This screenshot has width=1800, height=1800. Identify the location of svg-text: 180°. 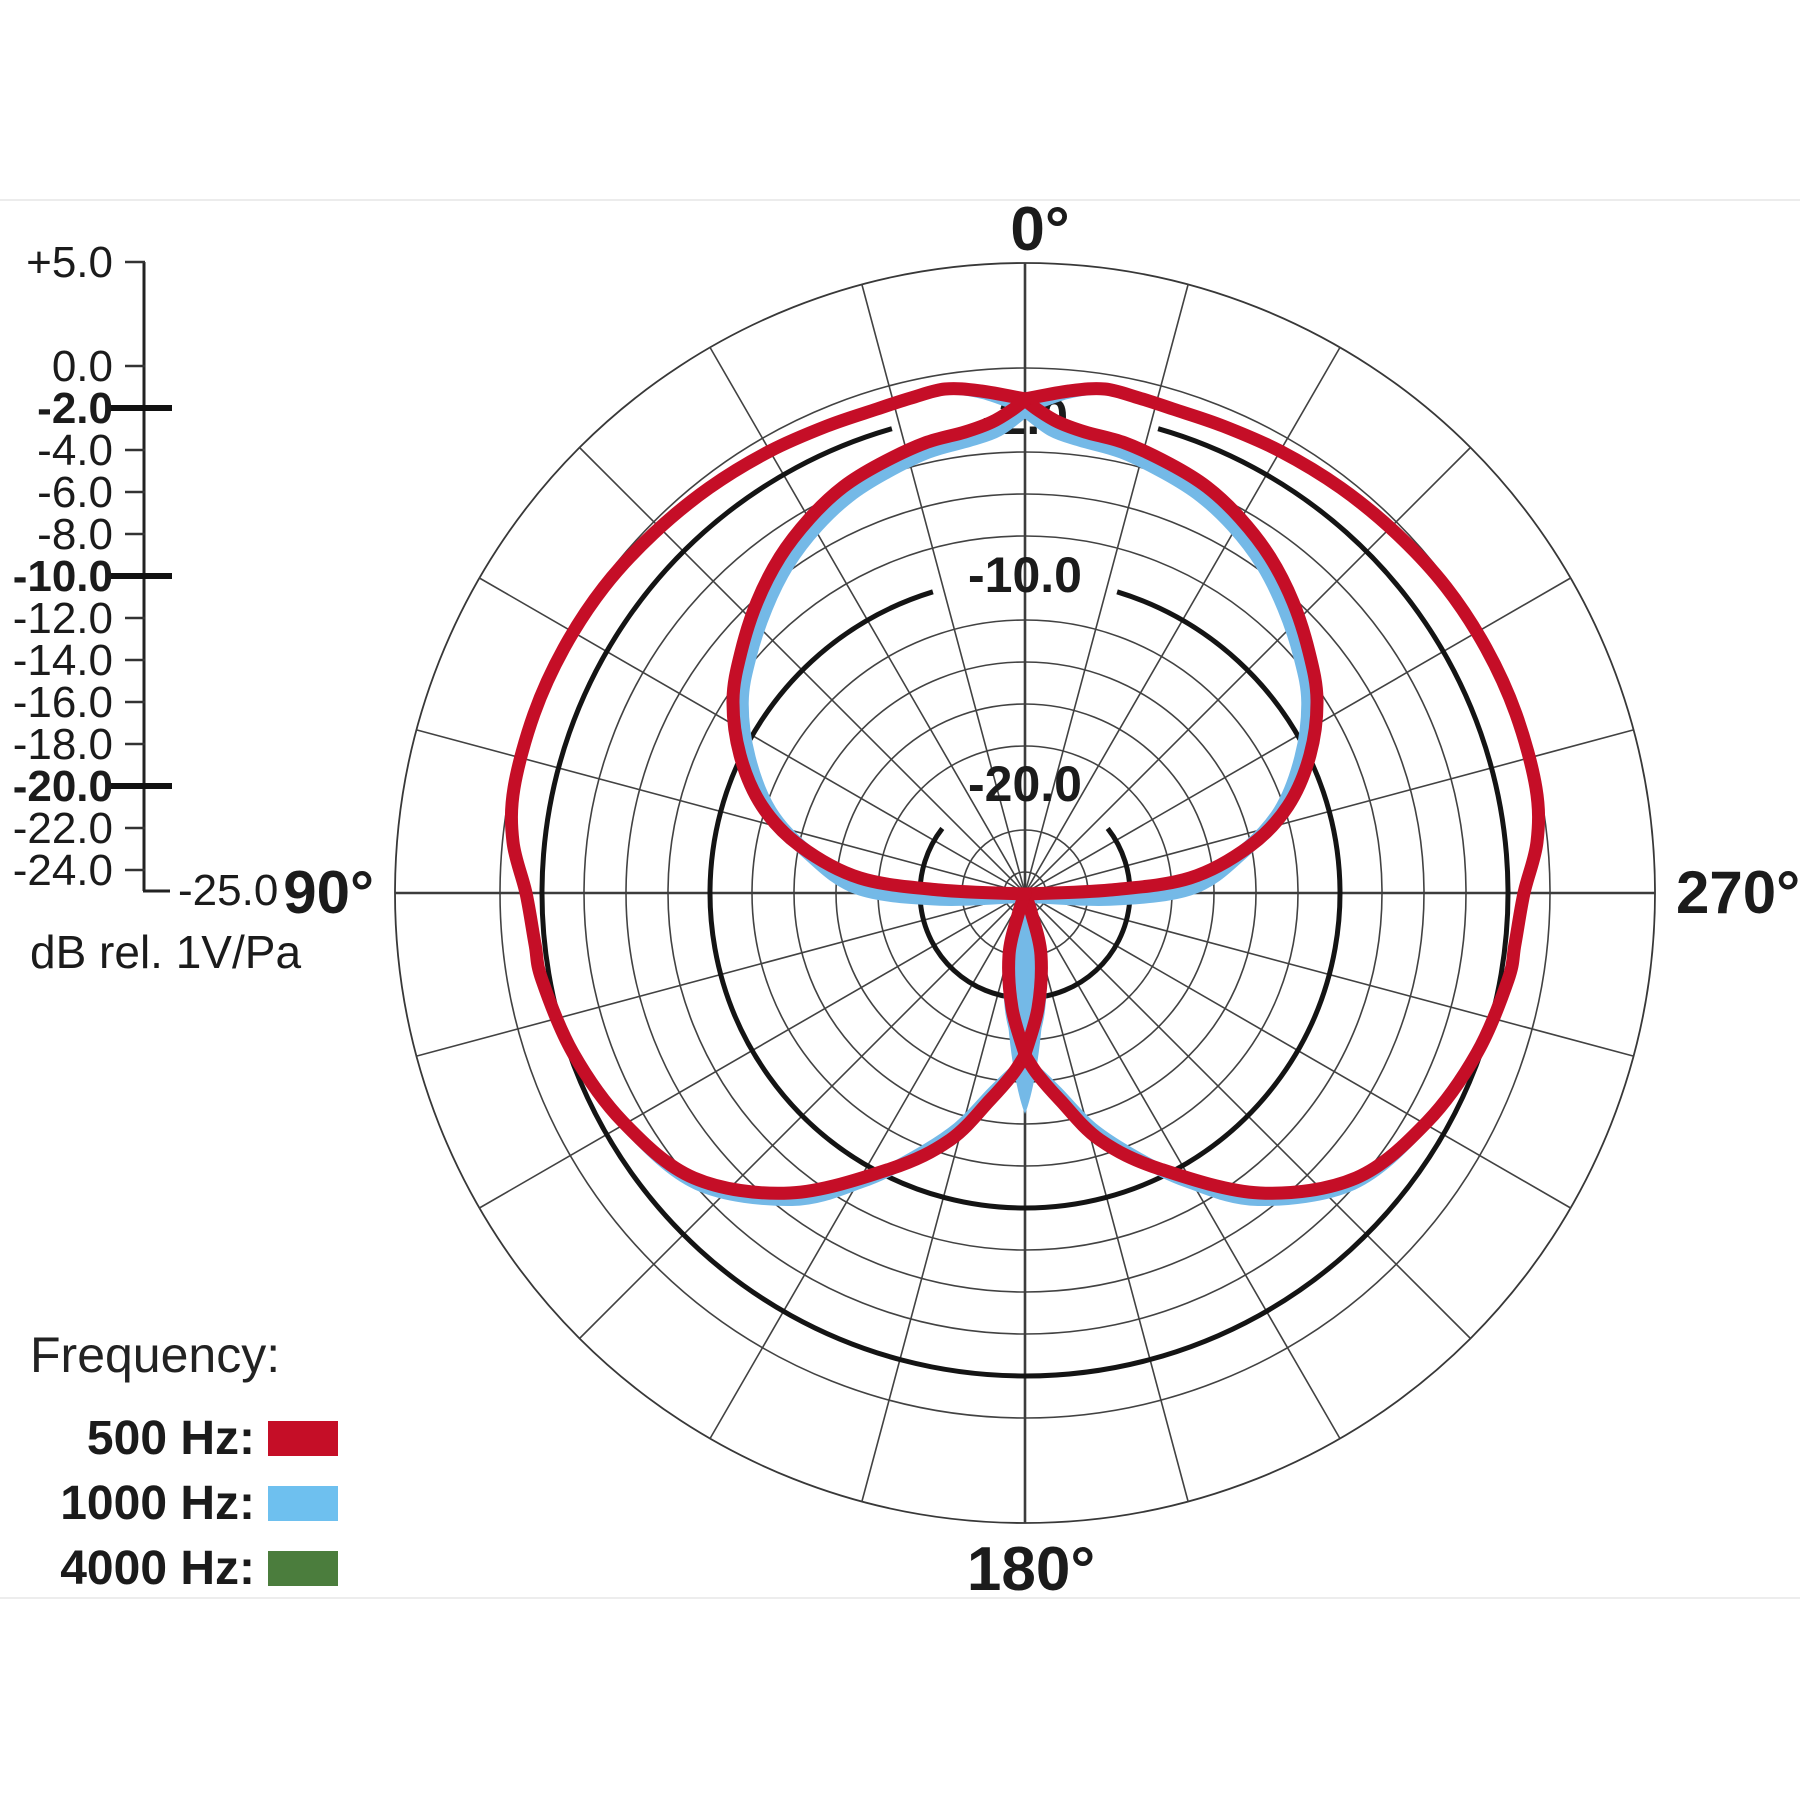
(1031, 1569).